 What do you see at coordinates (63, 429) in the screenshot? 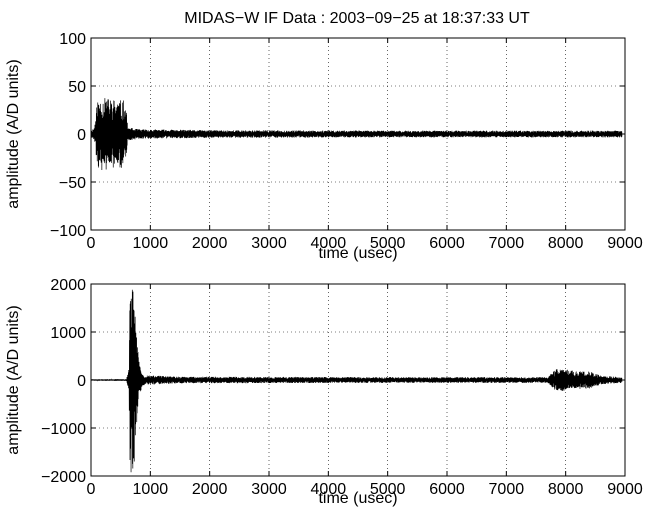
I see `y-tick-label: −1000` at bounding box center [63, 429].